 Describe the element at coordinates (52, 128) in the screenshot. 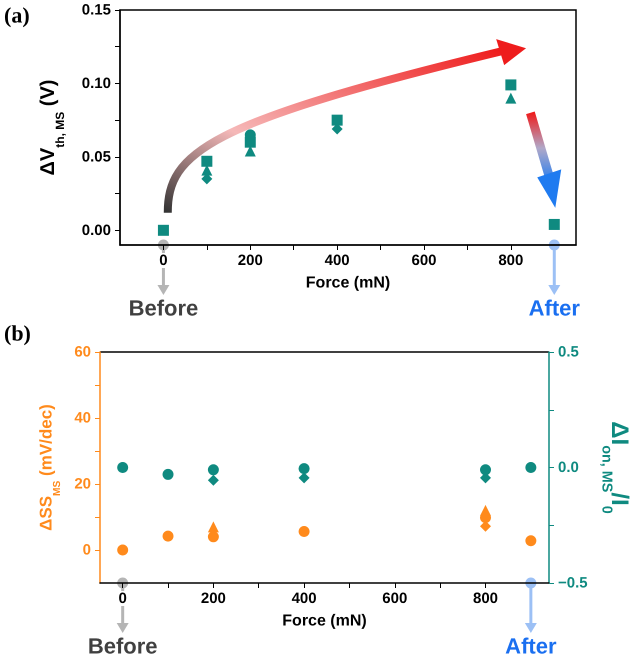

I see `y-axis-title: ΔVth, MS (V)` at that location.